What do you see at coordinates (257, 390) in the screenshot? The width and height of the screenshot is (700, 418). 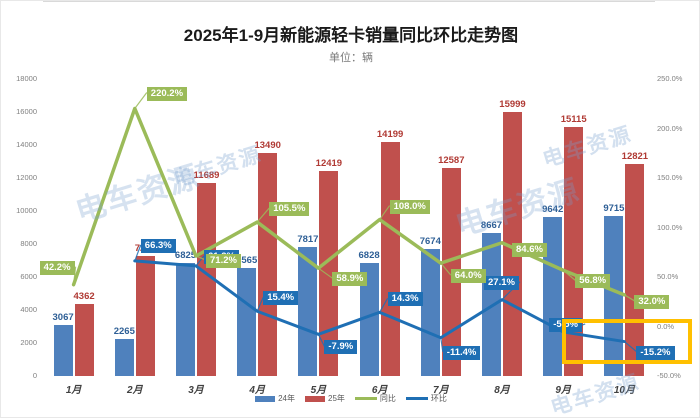 I see `x-axis-tick-label: 4月` at bounding box center [257, 390].